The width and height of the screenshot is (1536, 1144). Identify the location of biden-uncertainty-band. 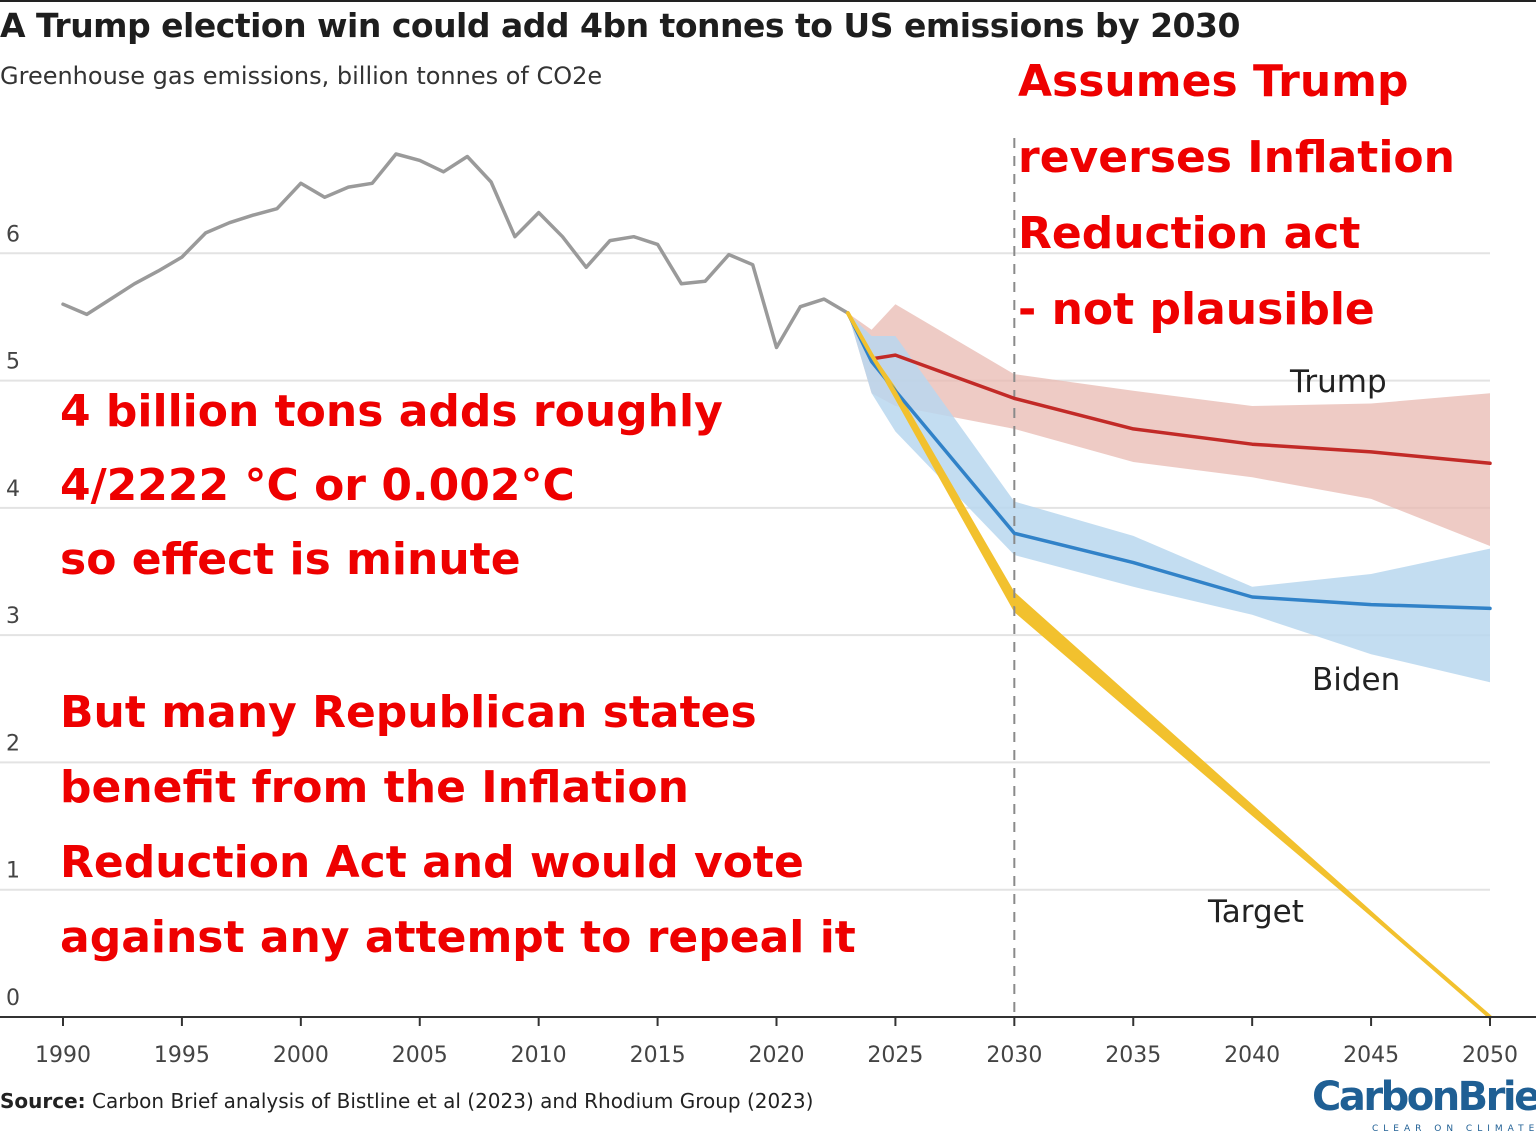
(1168, 498).